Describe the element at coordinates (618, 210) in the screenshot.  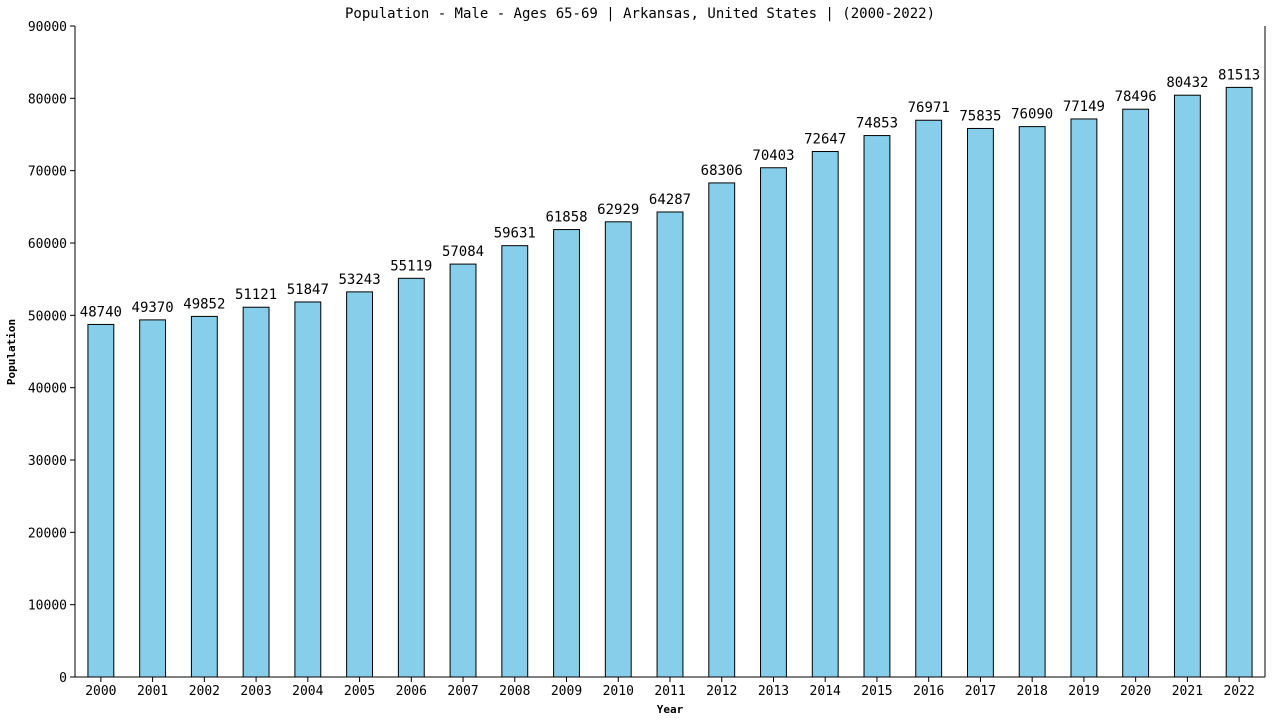
I see `data-label: 62929` at that location.